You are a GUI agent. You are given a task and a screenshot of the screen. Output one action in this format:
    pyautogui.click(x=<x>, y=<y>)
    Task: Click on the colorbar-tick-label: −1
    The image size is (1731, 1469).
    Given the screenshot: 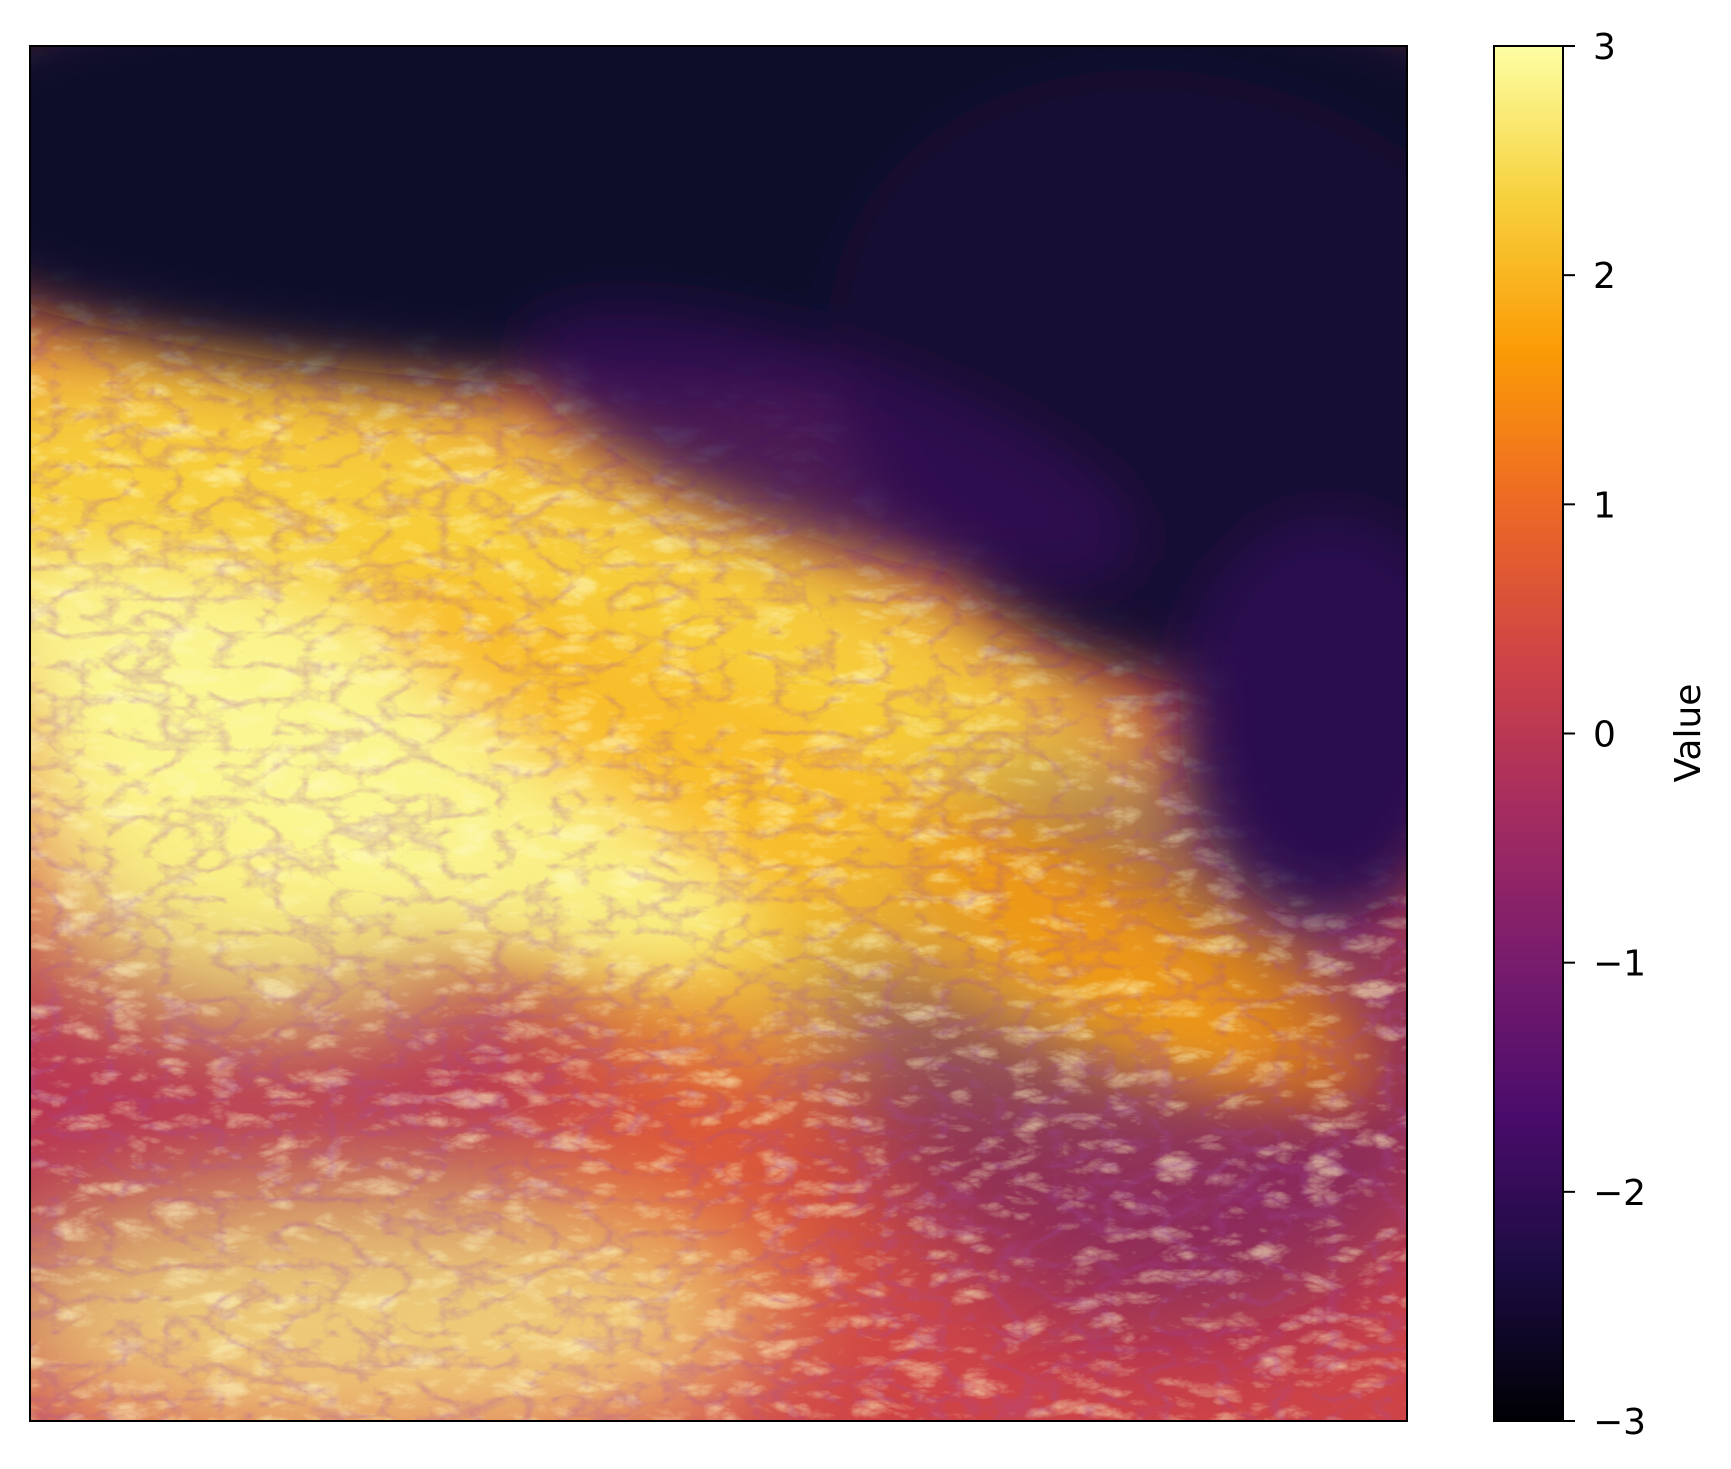 What is the action you would take?
    pyautogui.click(x=1619, y=964)
    